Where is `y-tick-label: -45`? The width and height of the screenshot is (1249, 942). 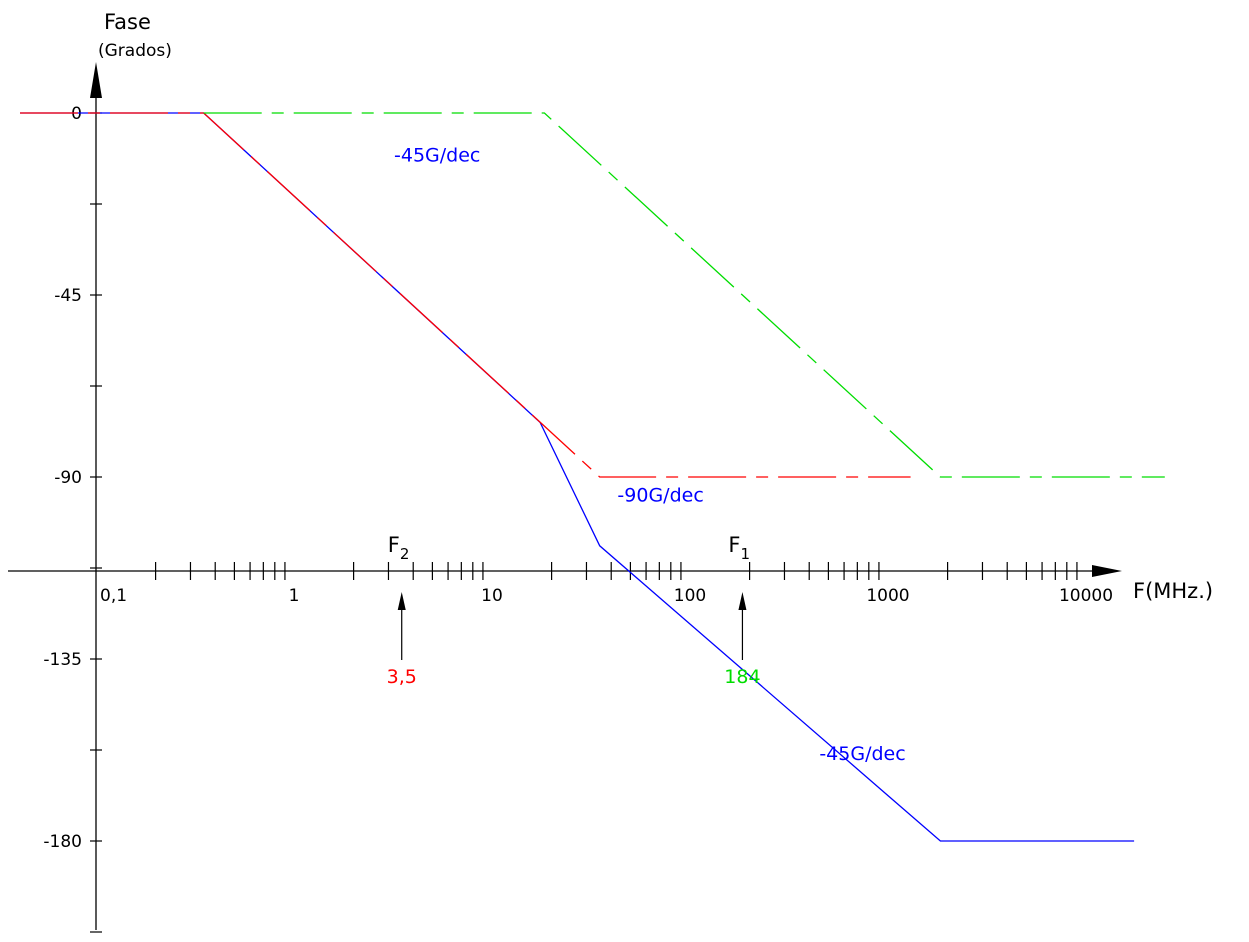 y-tick-label: -45 is located at coordinates (68, 296).